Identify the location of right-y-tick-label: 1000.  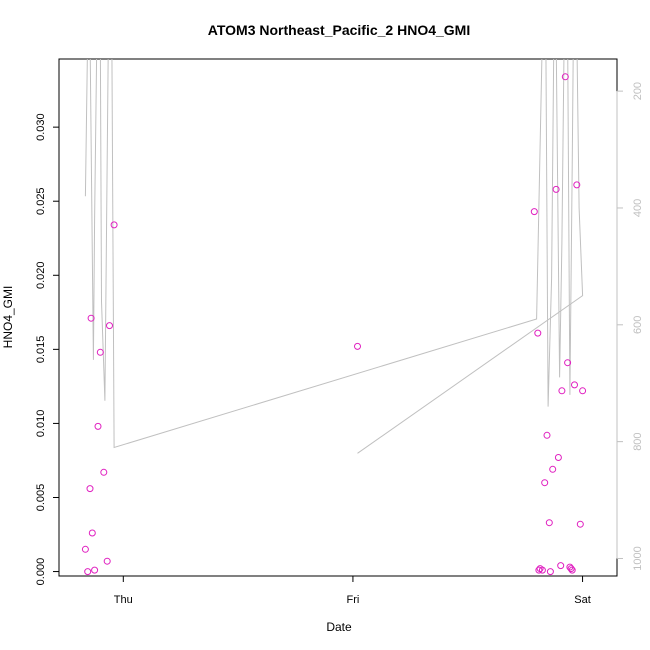
(638, 558).